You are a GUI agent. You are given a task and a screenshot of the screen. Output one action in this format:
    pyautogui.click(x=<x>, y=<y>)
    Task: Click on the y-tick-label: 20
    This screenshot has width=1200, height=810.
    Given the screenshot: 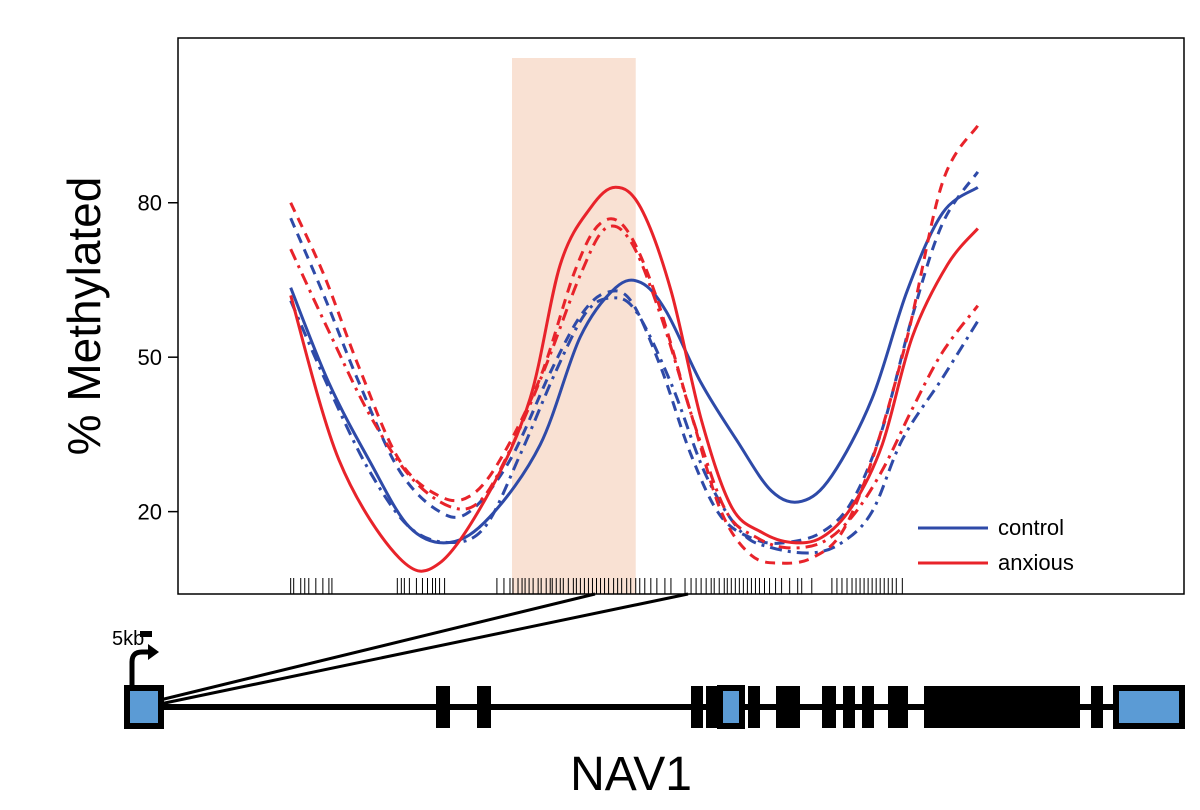 What is the action you would take?
    pyautogui.click(x=150, y=512)
    